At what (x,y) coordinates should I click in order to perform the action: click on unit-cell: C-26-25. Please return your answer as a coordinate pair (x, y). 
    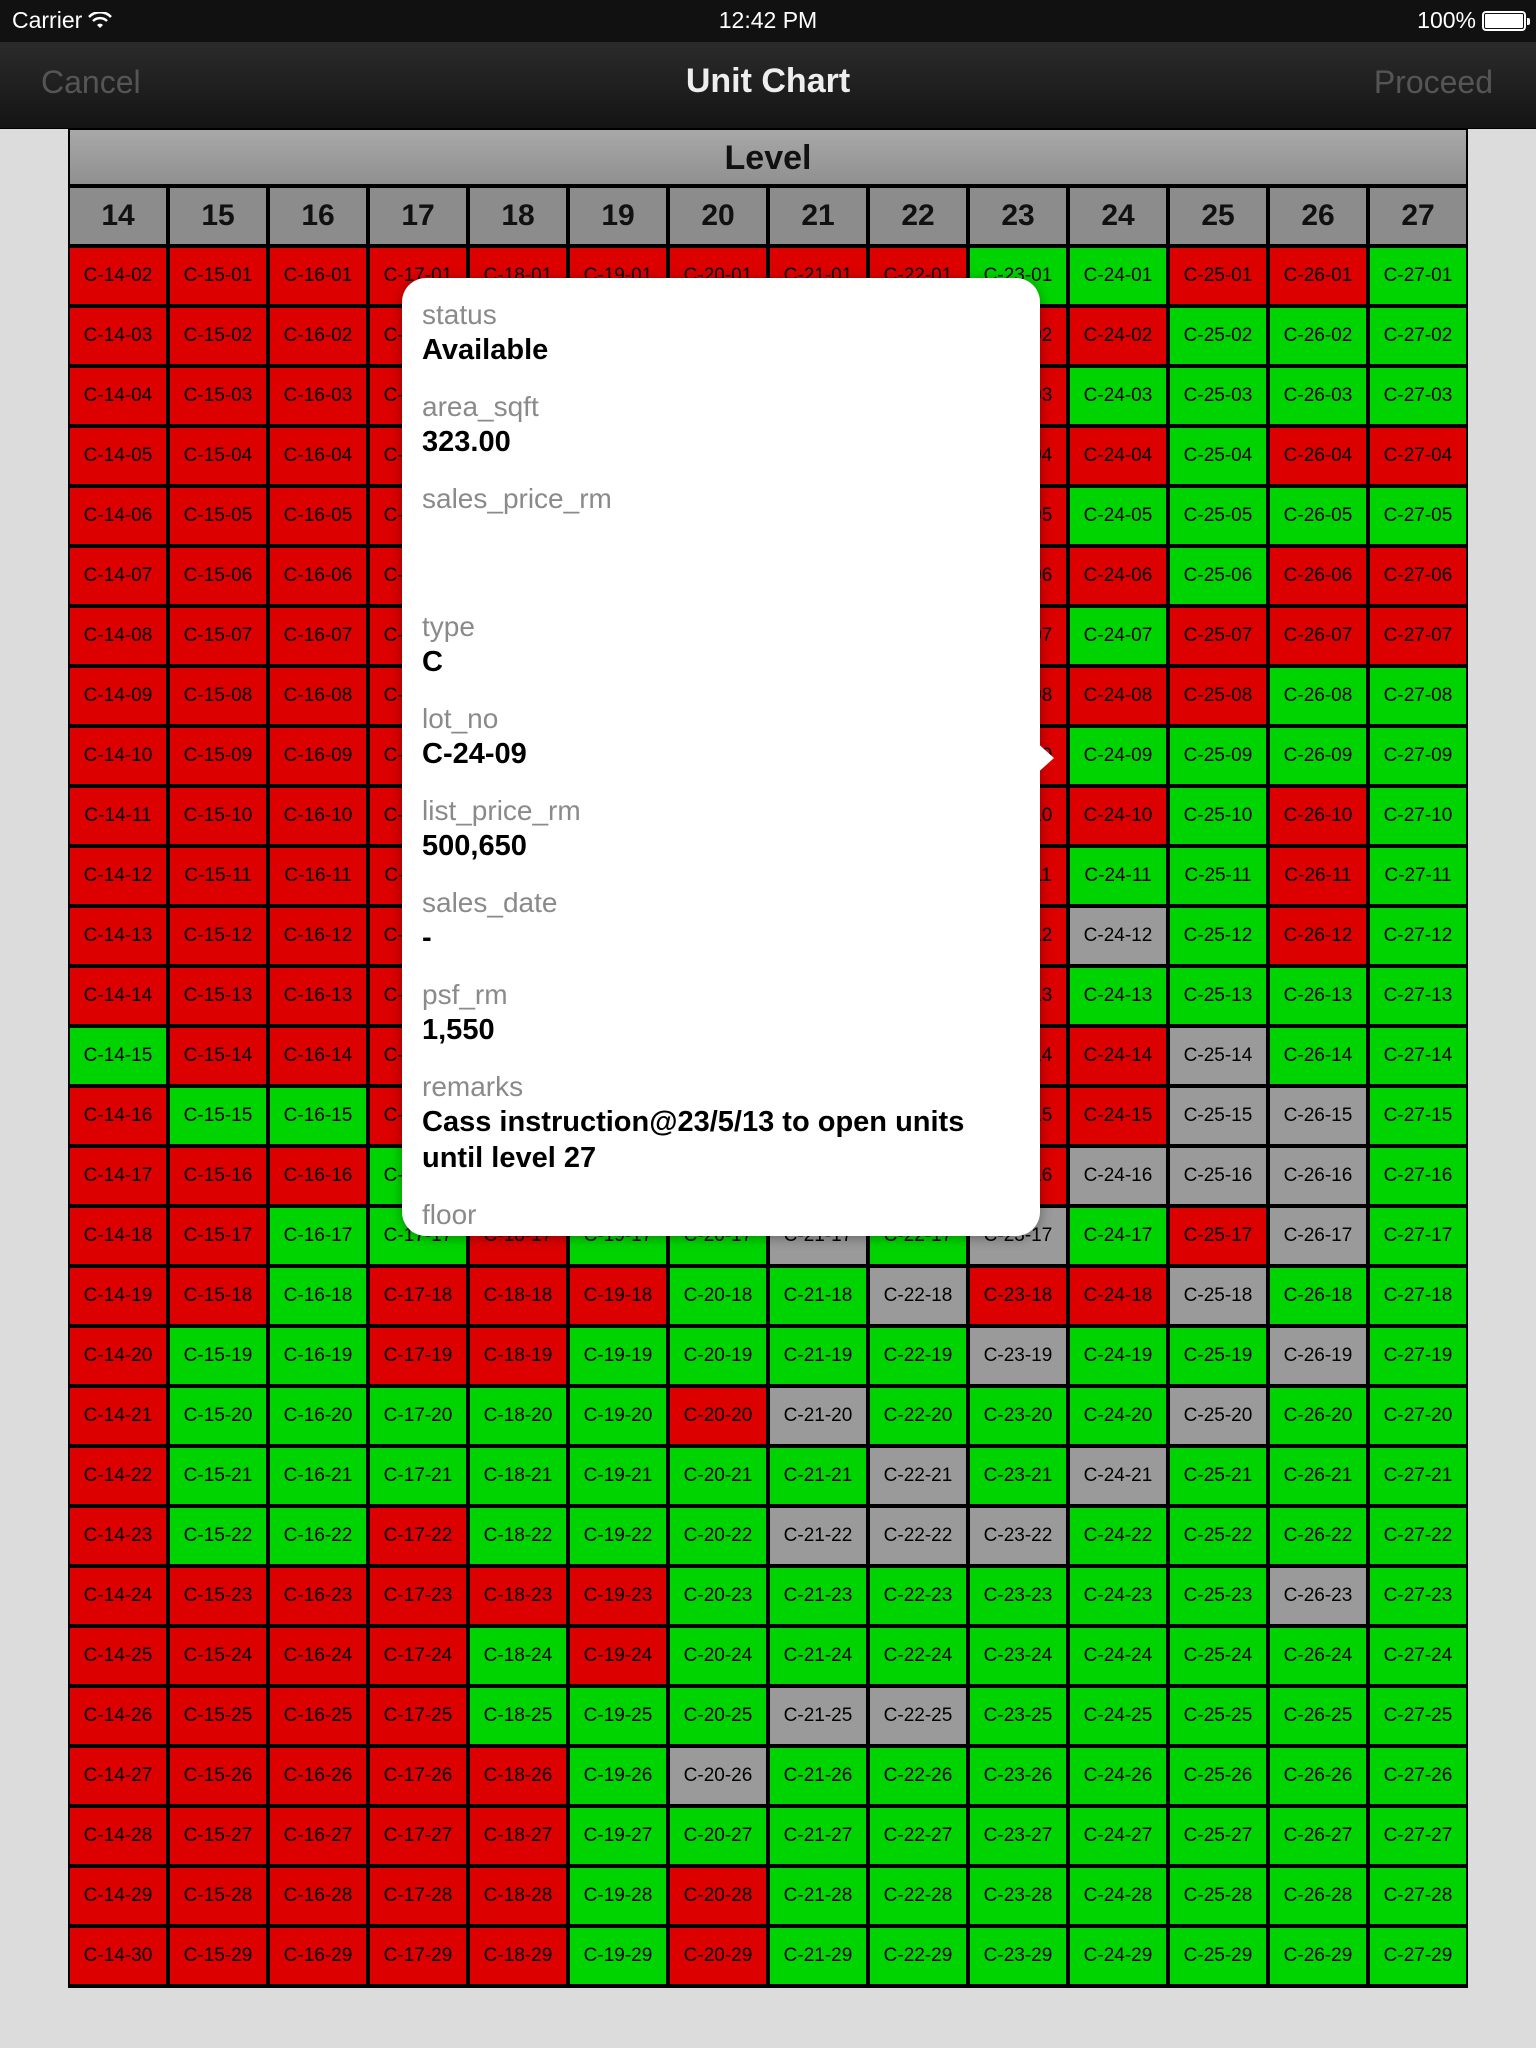
    Looking at the image, I should click on (1318, 1716).